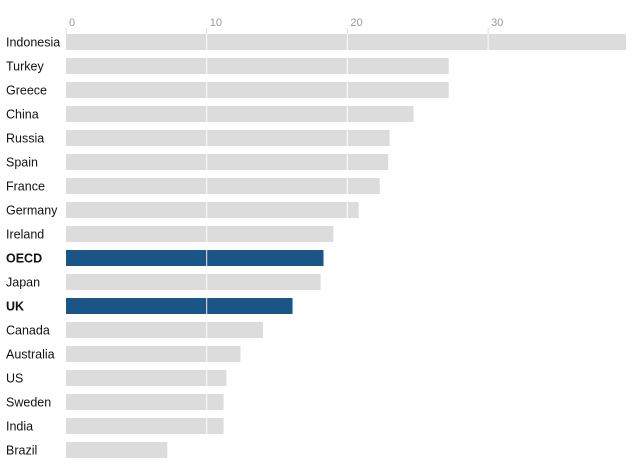 The height and width of the screenshot is (464, 644). I want to click on bar-greece, so click(257, 90).